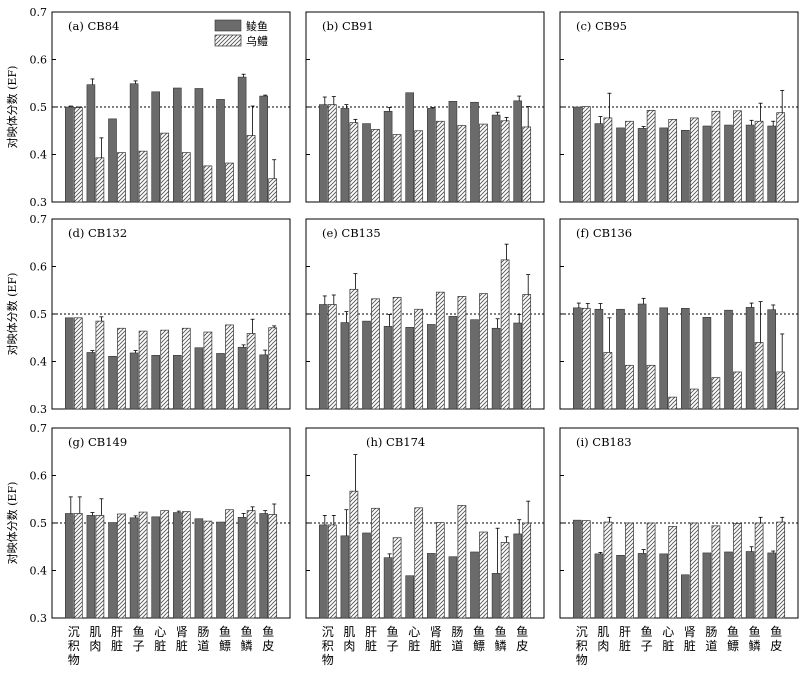 This screenshot has height=680, width=800. What do you see at coordinates (203, 639) in the screenshot?
I see `x-category-label: 肠道` at bounding box center [203, 639].